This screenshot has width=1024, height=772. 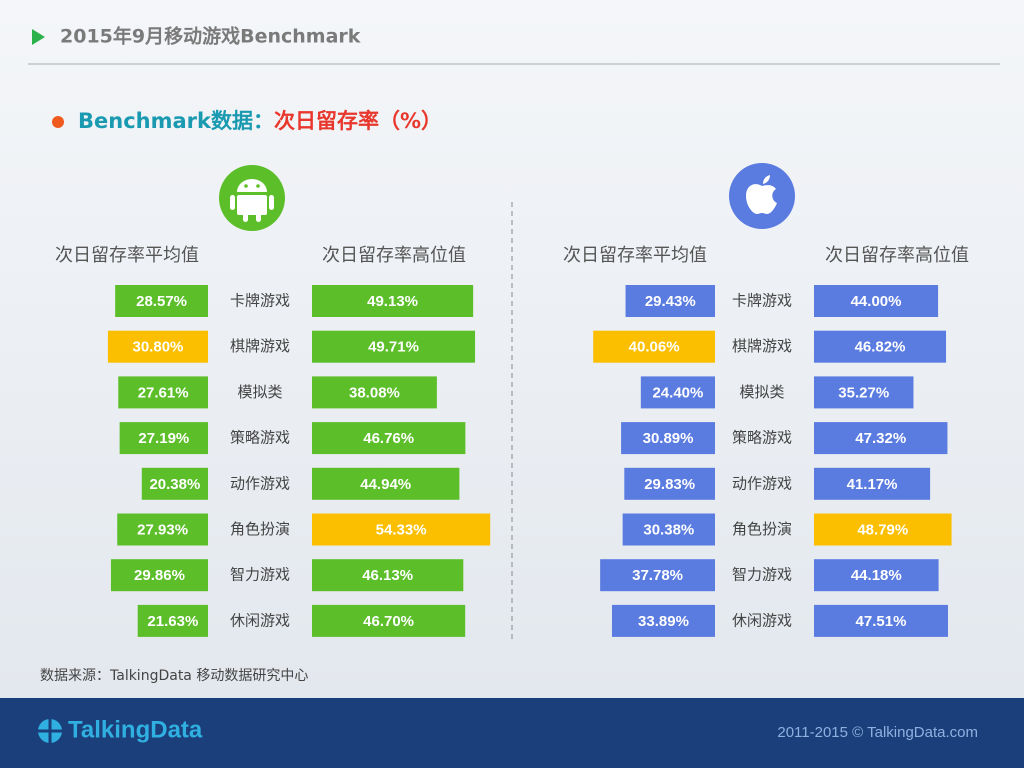 I want to click on value-label: 24.40%, so click(x=677, y=392).